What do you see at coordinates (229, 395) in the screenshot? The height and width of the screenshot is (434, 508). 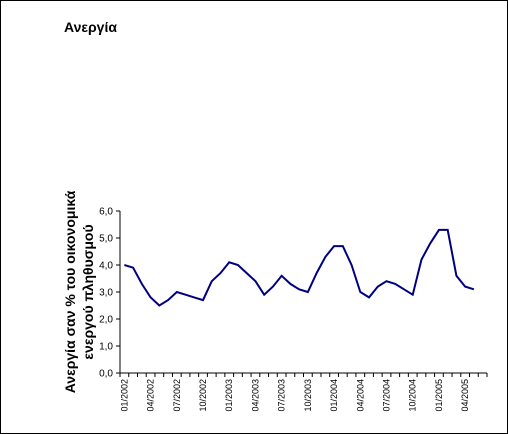 I see `x-tick-label: 01/2003` at bounding box center [229, 395].